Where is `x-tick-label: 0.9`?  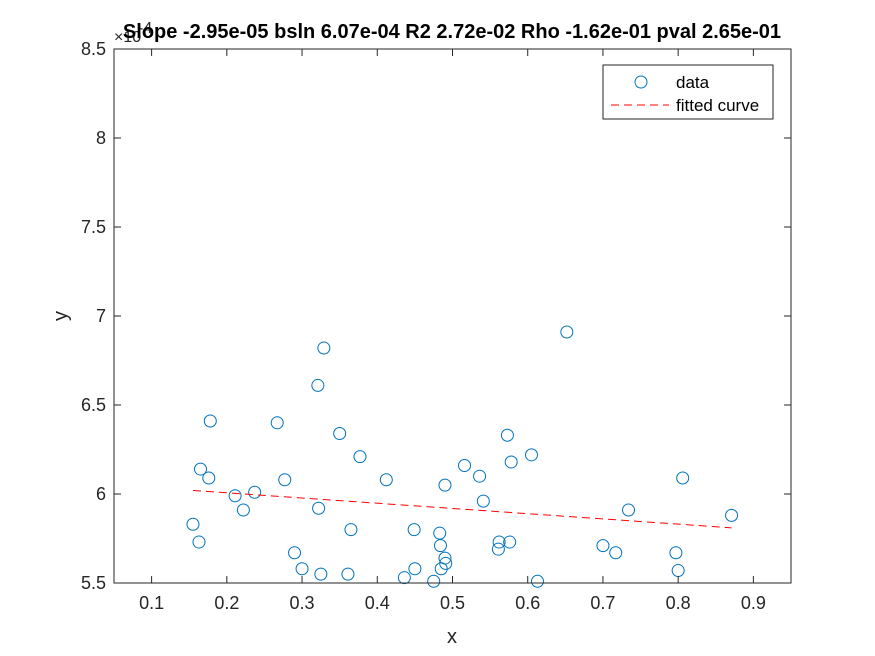 x-tick-label: 0.9 is located at coordinates (753, 603).